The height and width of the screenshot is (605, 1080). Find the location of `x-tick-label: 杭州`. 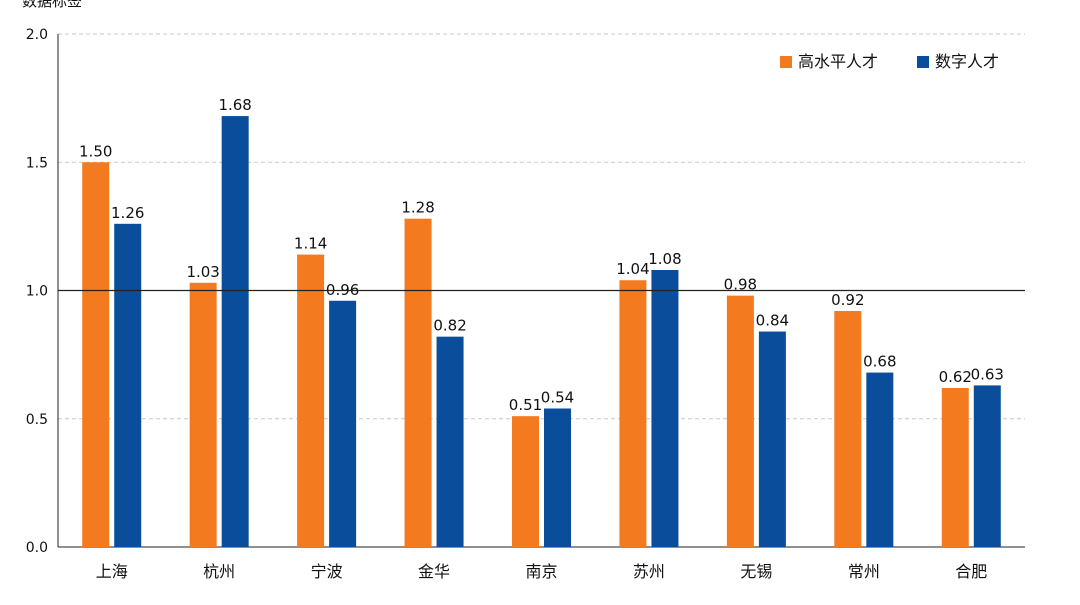

x-tick-label: 杭州 is located at coordinates (219, 571).